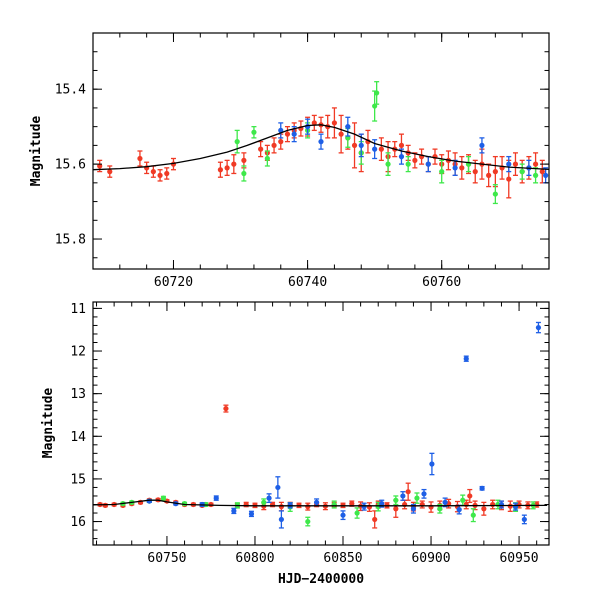 Image resolution: width=600 pixels, height=600 pixels. What do you see at coordinates (342, 558) in the screenshot?
I see `bottom-x-tick-label: 60850` at bounding box center [342, 558].